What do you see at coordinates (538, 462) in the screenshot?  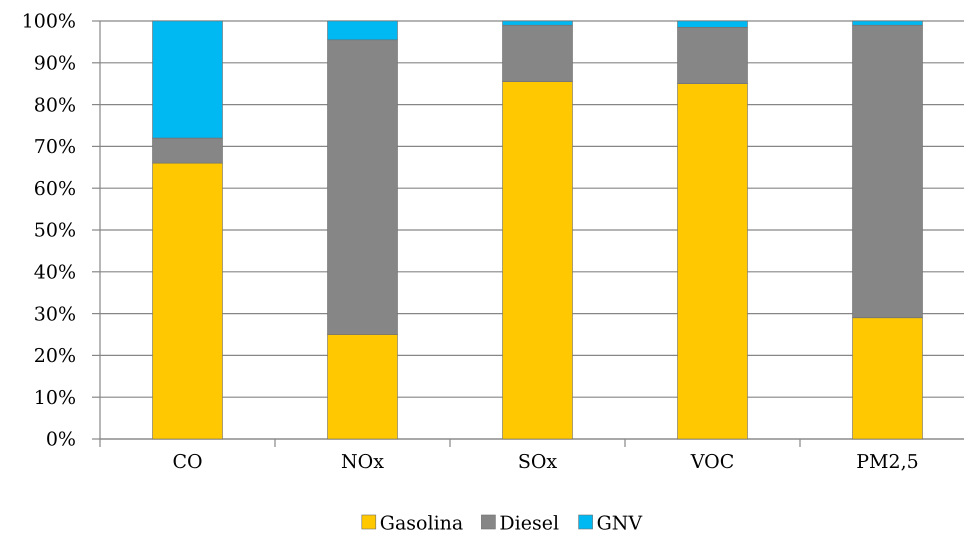 I see `x-tick-label: SOx` at bounding box center [538, 462].